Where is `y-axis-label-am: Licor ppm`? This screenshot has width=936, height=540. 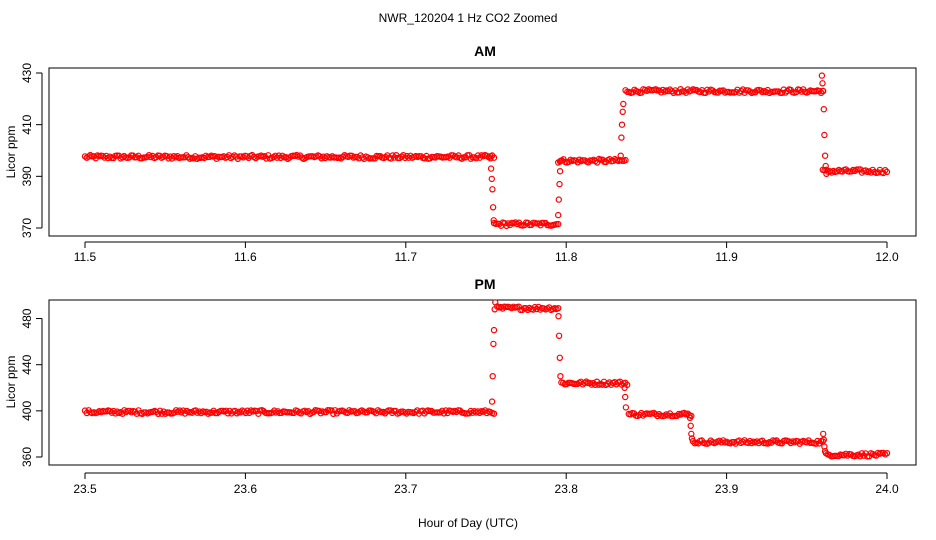 y-axis-label-am: Licor ppm is located at coordinates (11, 152).